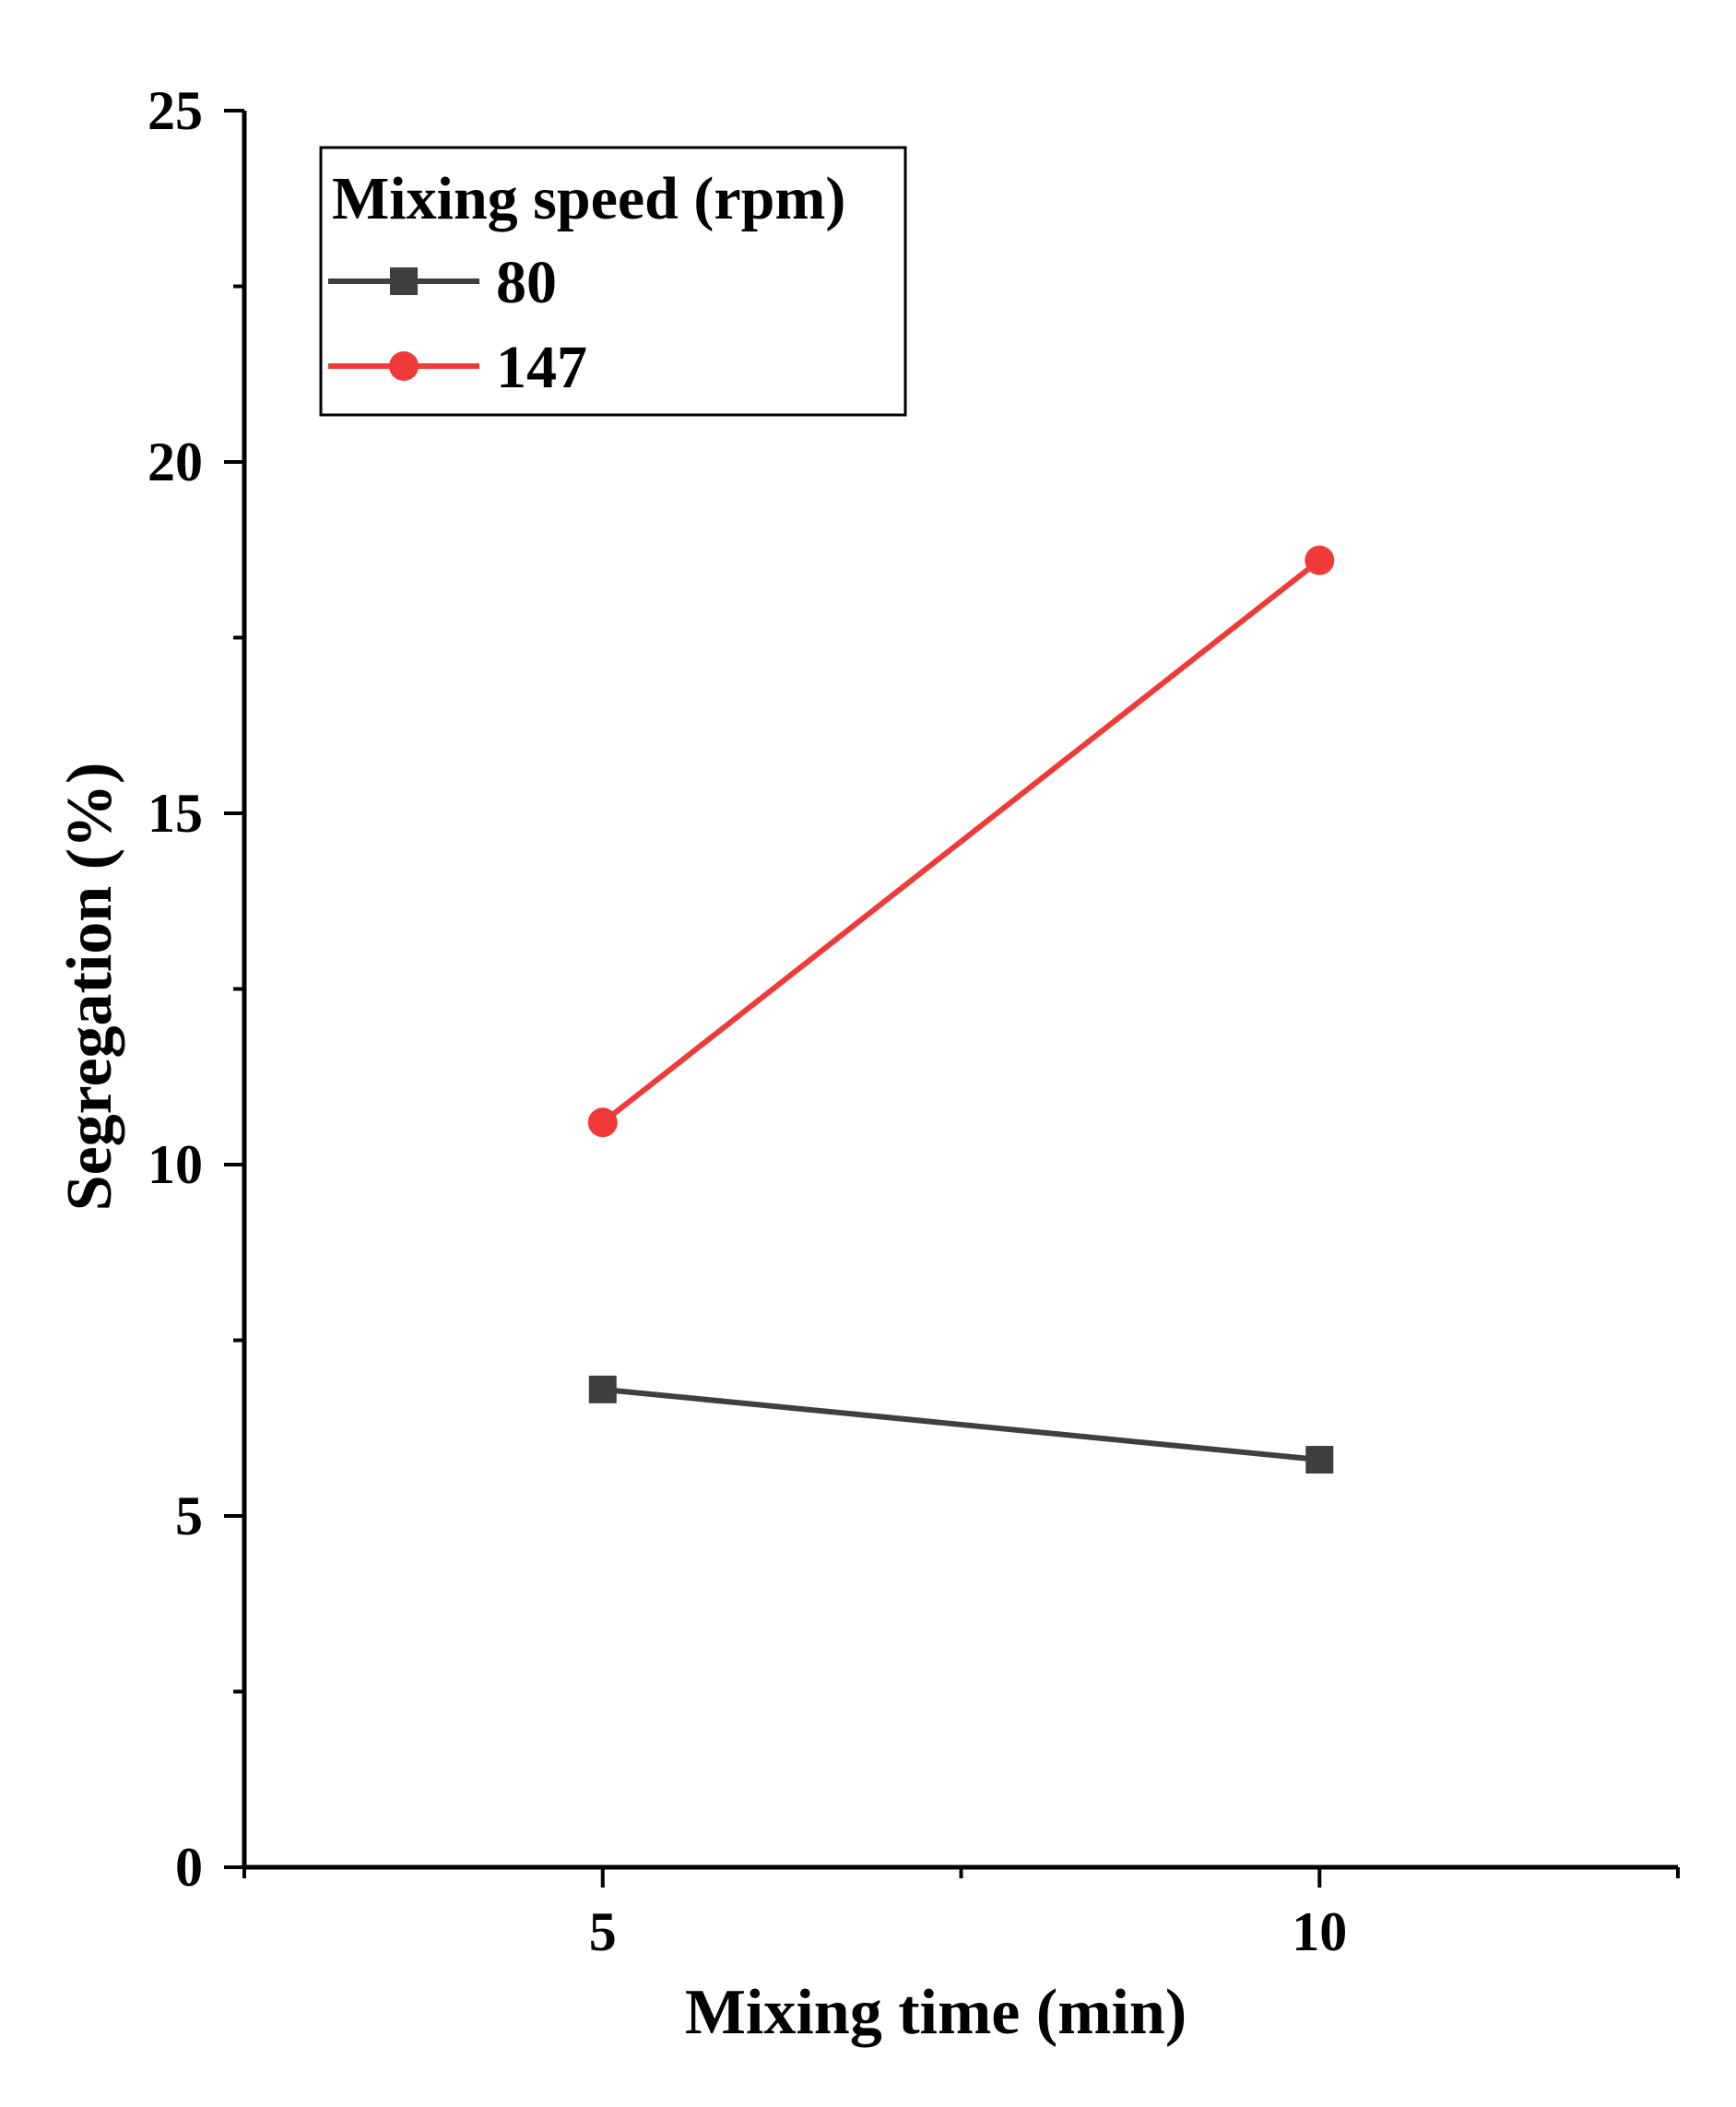 The width and height of the screenshot is (1736, 2107). Describe the element at coordinates (175, 111) in the screenshot. I see `y-tick-label: 25` at that location.